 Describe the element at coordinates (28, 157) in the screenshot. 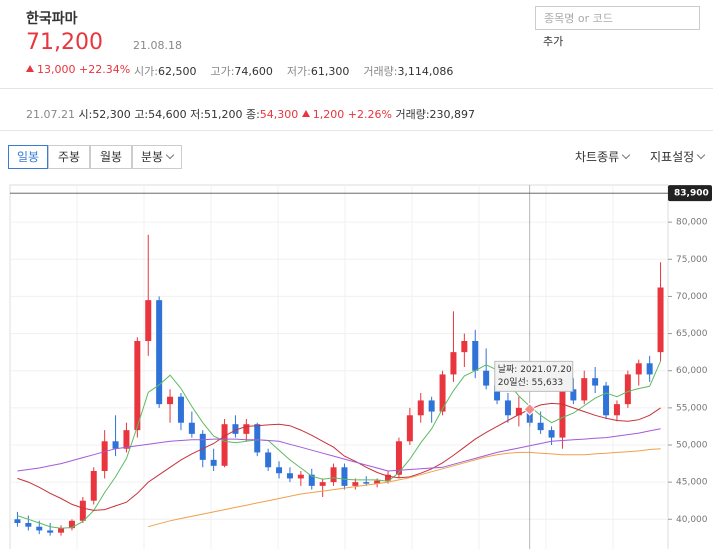

I see `tab: 일봉` at that location.